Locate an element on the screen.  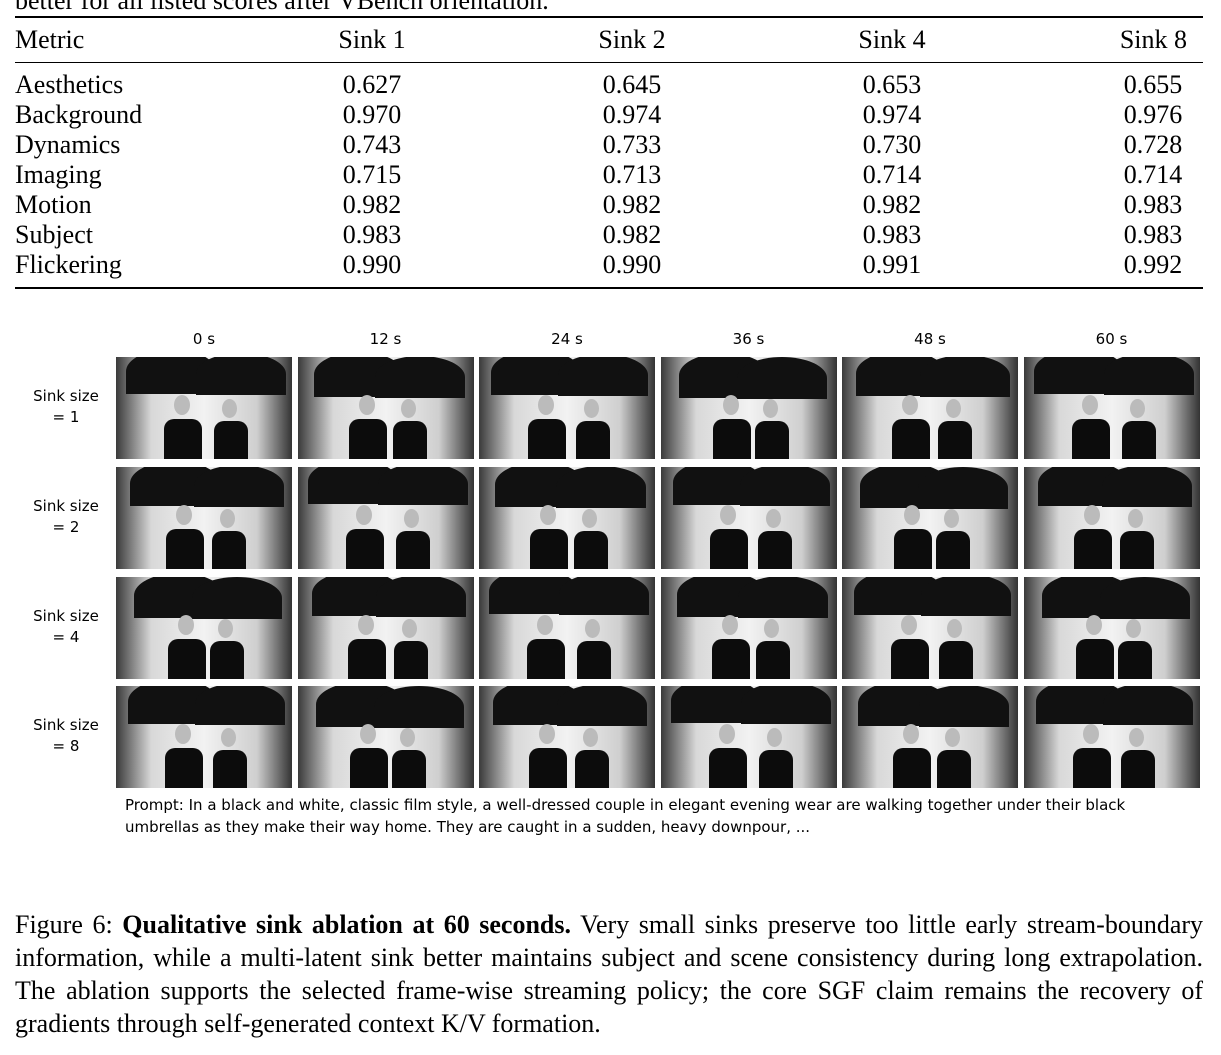
column-header: Sink 1 is located at coordinates (372, 39).